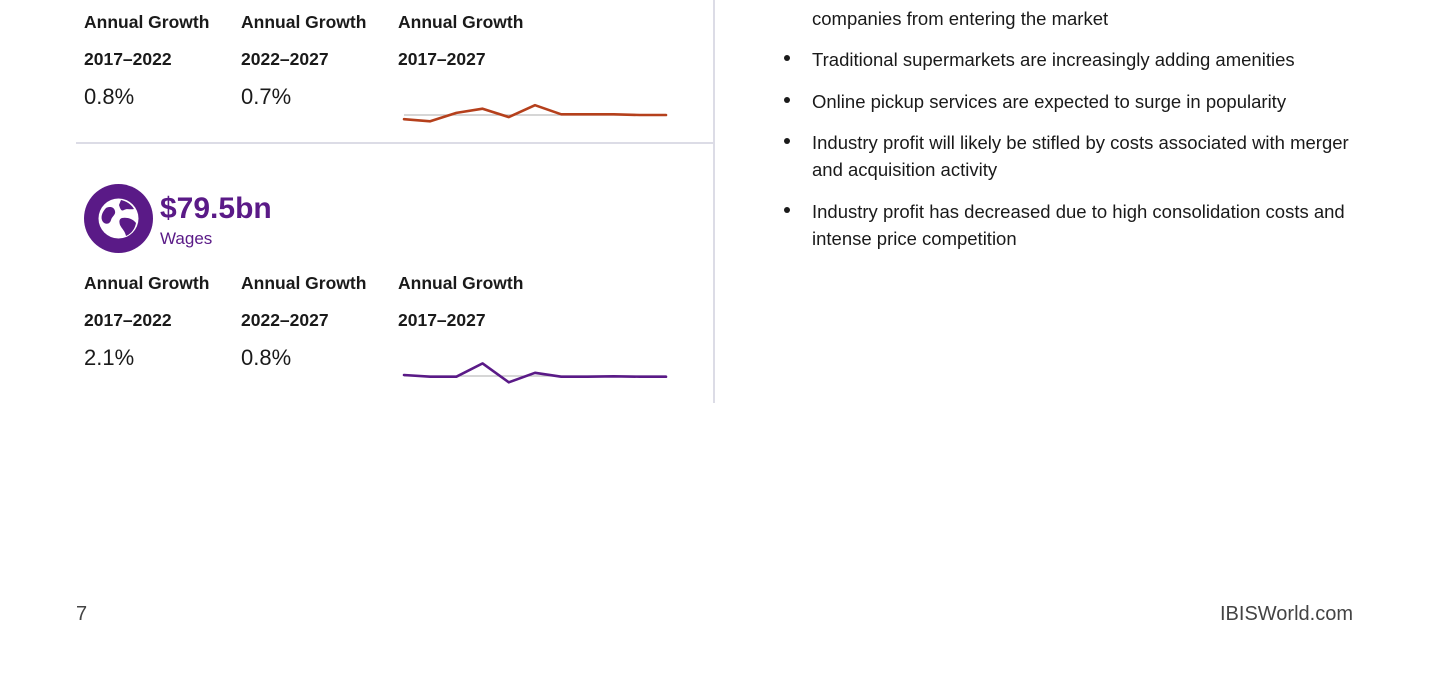 This screenshot has width=1429, height=674. I want to click on brand-link: IBISWorld.com, so click(1286, 614).